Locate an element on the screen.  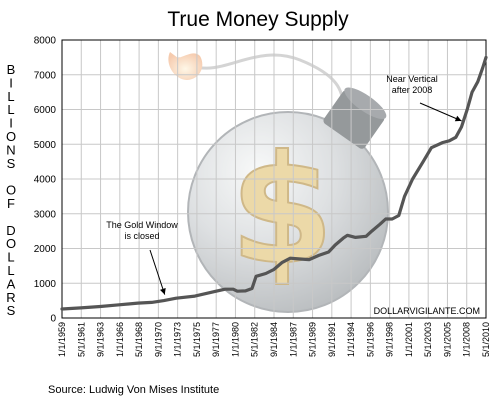
annotation-text: is closed is located at coordinates (141, 236).